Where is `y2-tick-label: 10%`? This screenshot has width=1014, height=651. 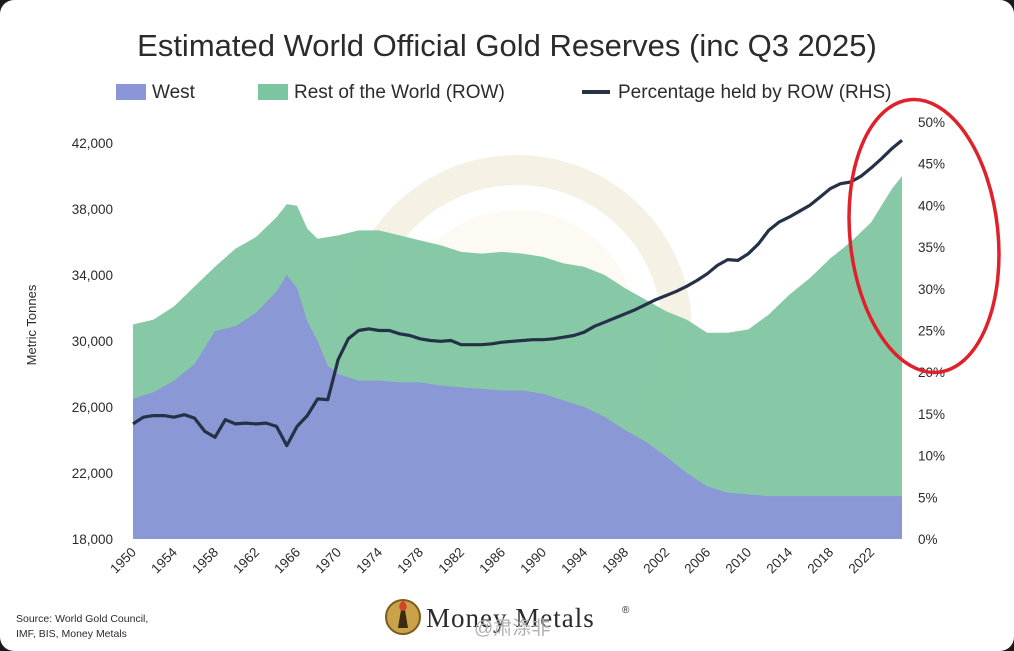 y2-tick-label: 10% is located at coordinates (931, 456).